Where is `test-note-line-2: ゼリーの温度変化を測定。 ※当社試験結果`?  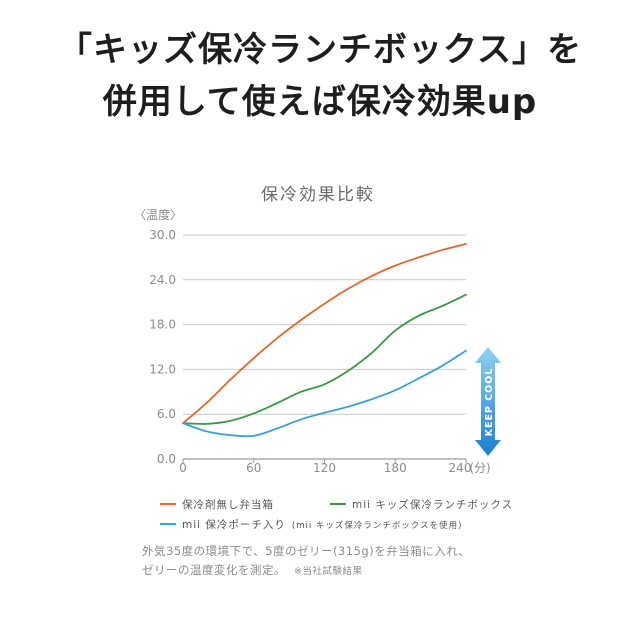 test-note-line-2: ゼリーの温度変化を測定。 ※当社試験結果 is located at coordinates (252, 570).